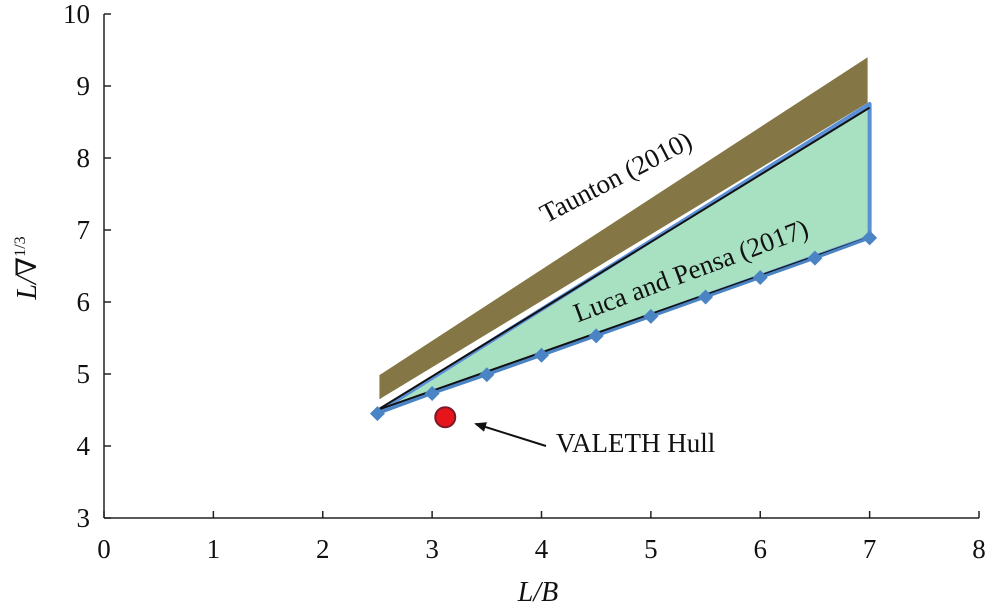  I want to click on x-tick-label: 4, so click(542, 549).